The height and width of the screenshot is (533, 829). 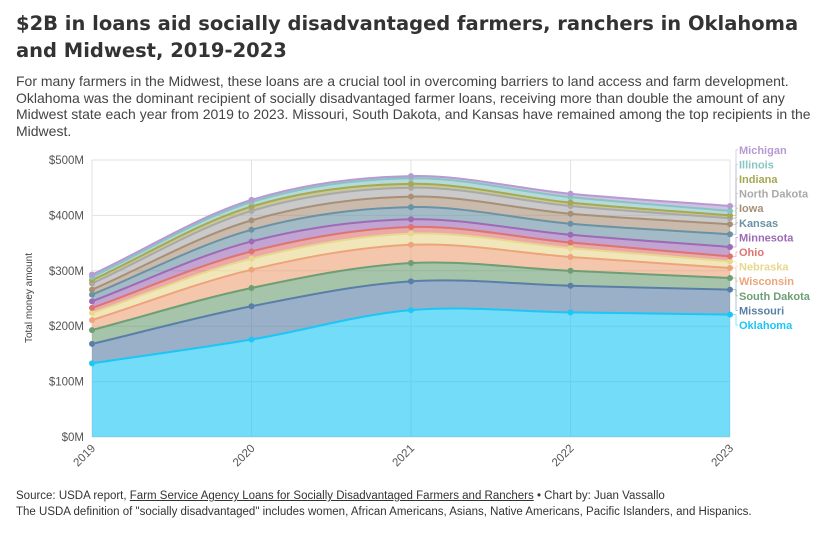 I want to click on area-wisconsin, so click(x=411, y=287).